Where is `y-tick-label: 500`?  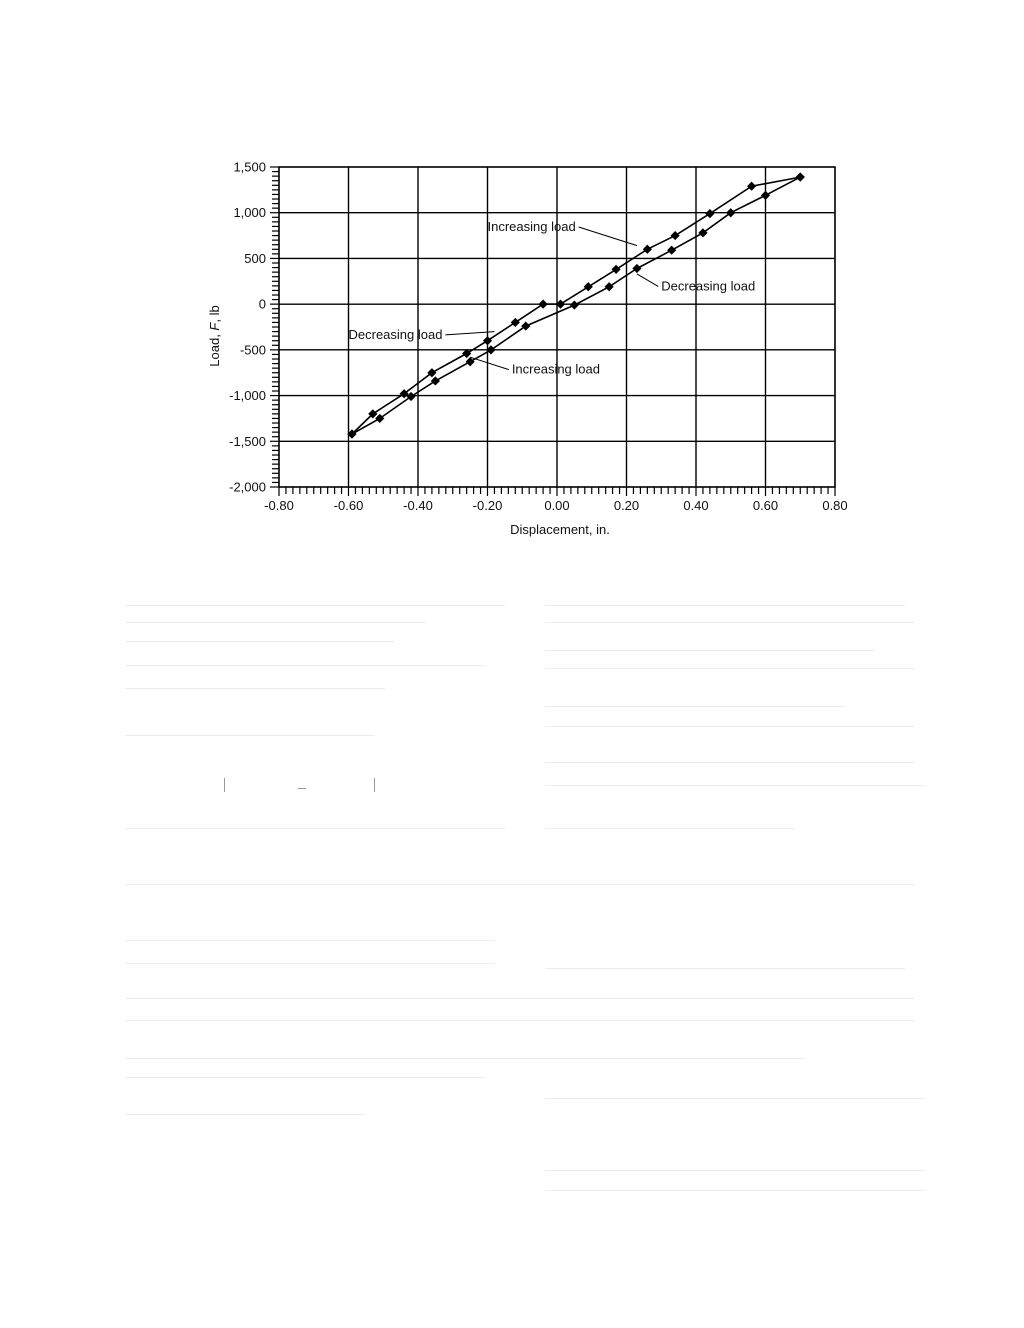
y-tick-label: 500 is located at coordinates (255, 258).